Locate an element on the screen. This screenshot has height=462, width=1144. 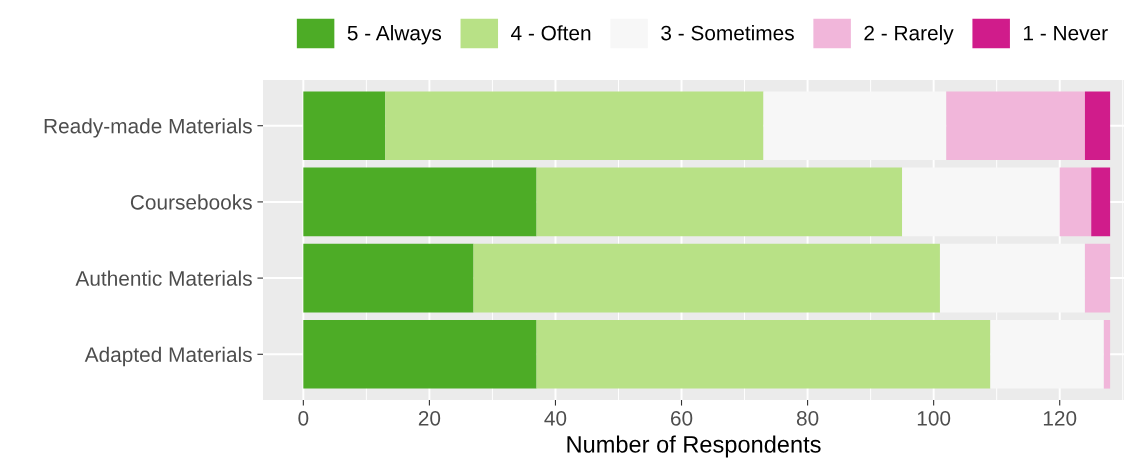
legend-label: 5 - Always is located at coordinates (394, 35).